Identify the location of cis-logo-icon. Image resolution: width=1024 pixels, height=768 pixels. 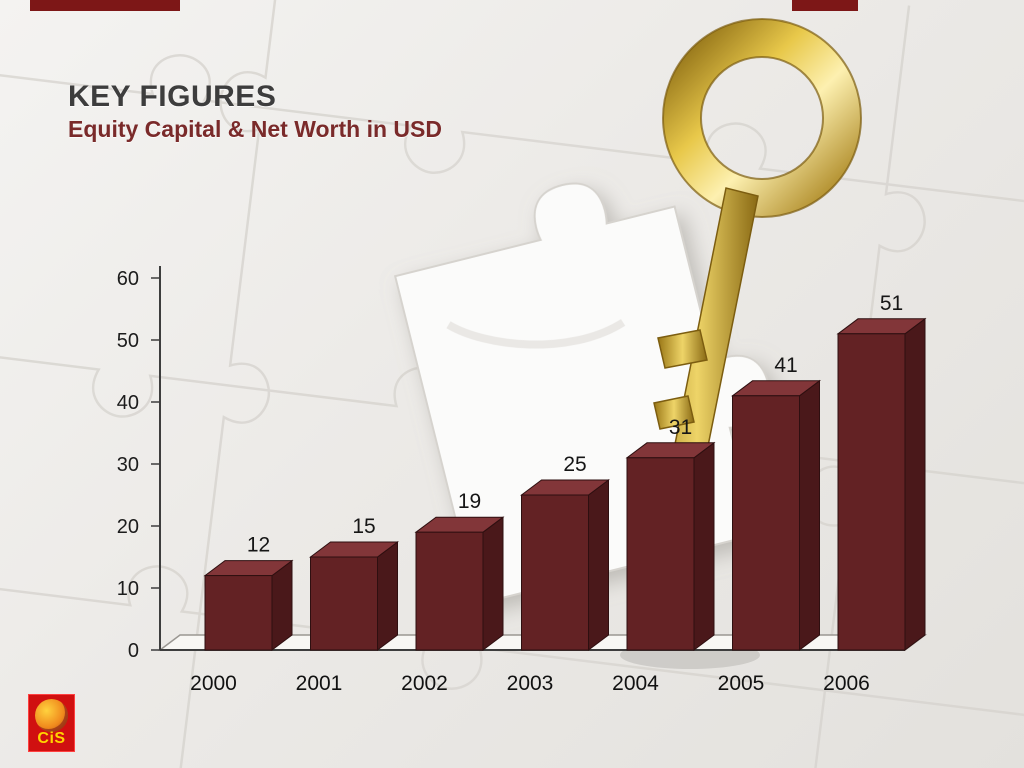
(51, 715).